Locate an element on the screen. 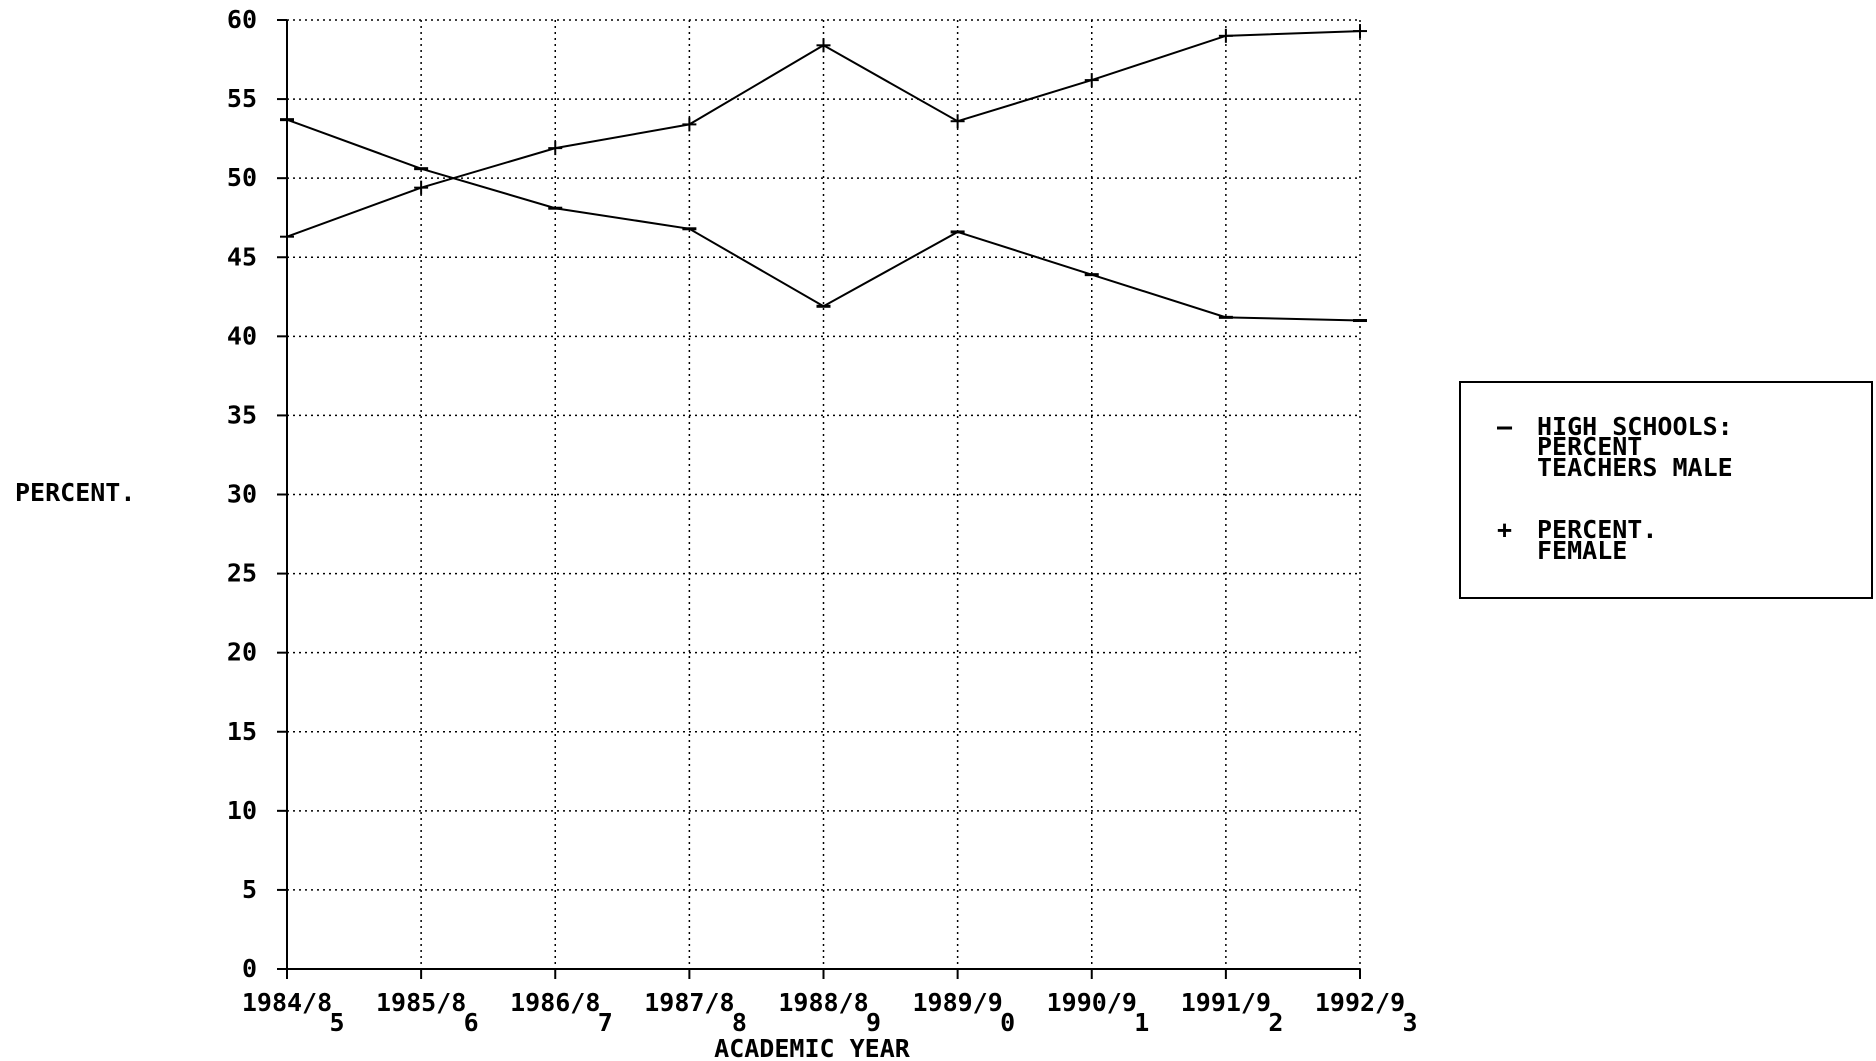  x-tick-label: 1987/8 is located at coordinates (689, 1002).